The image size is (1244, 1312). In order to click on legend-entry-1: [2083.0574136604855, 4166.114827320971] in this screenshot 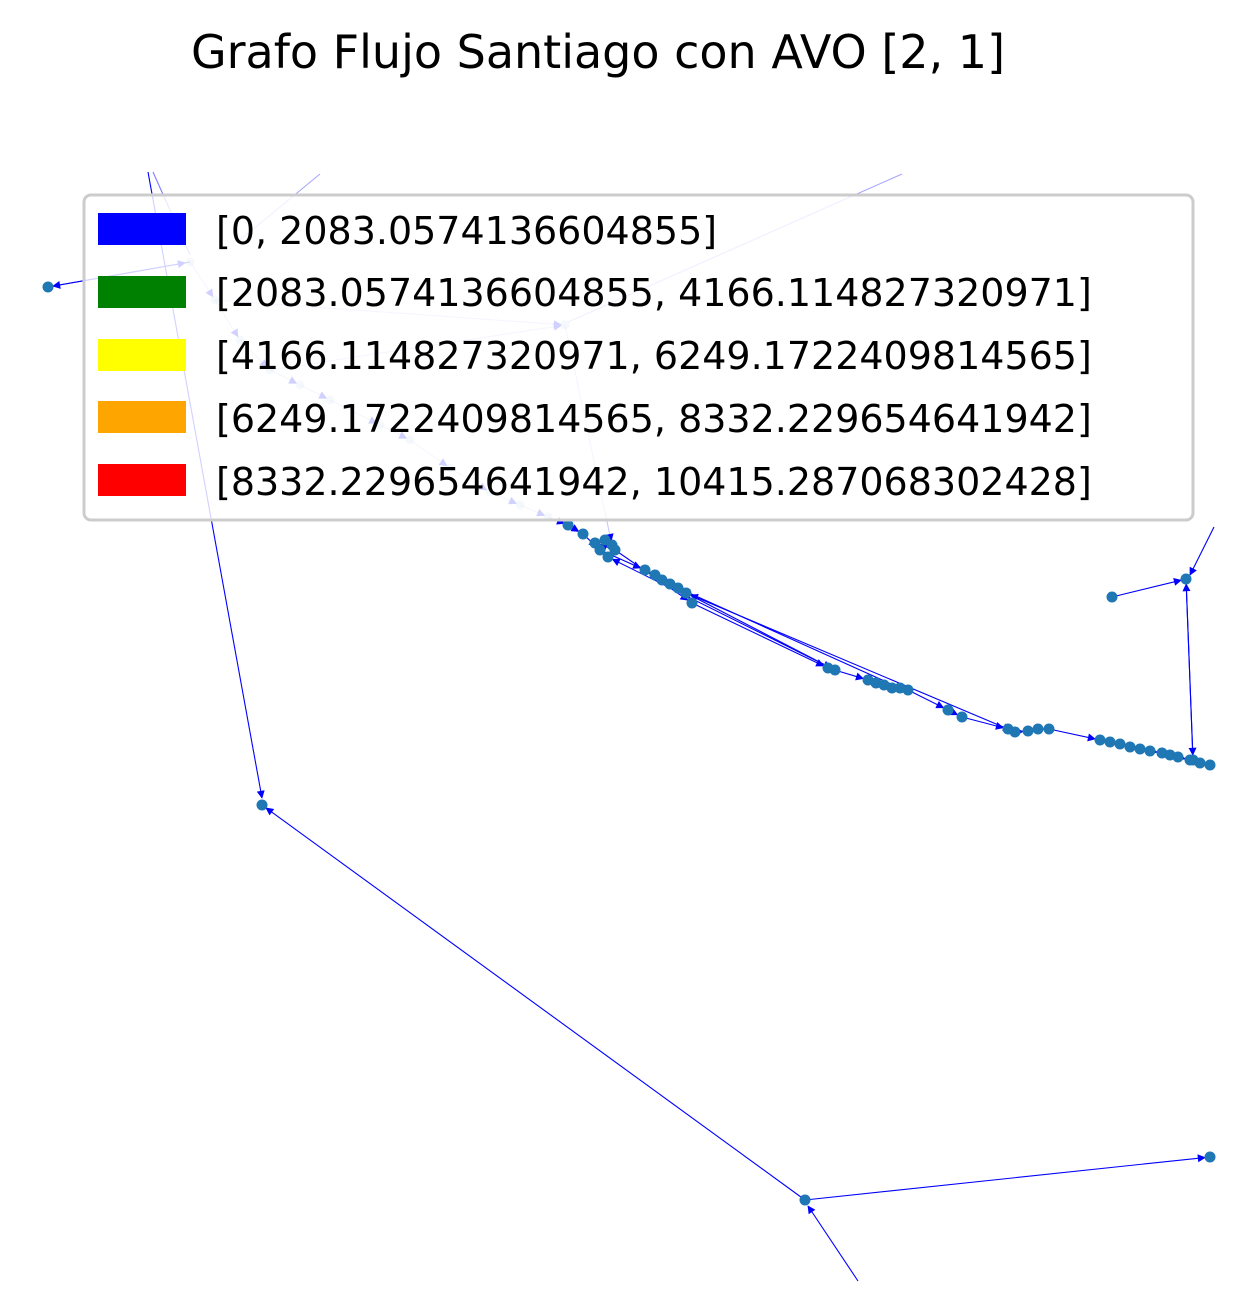, I will do `click(595, 293)`.